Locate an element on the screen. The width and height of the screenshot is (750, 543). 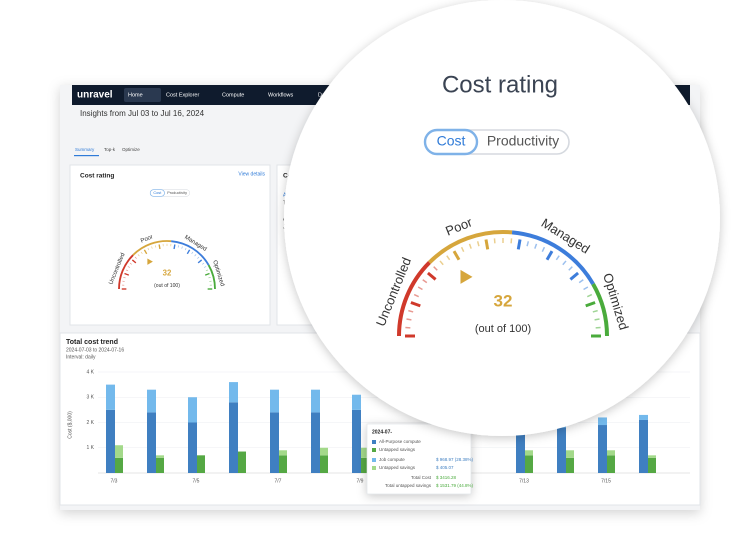
trend-interval: Interval: daily is located at coordinates (81, 357).